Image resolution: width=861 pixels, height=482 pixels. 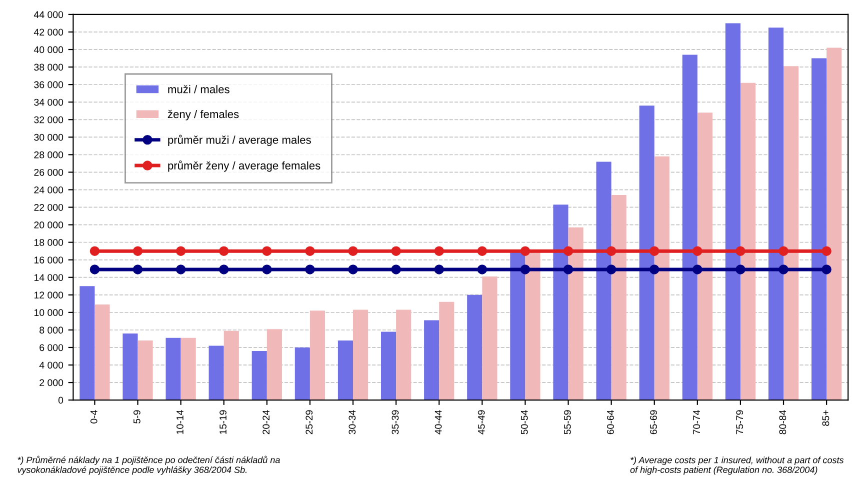 I want to click on y-tick-label: 2 000, so click(x=52, y=382).